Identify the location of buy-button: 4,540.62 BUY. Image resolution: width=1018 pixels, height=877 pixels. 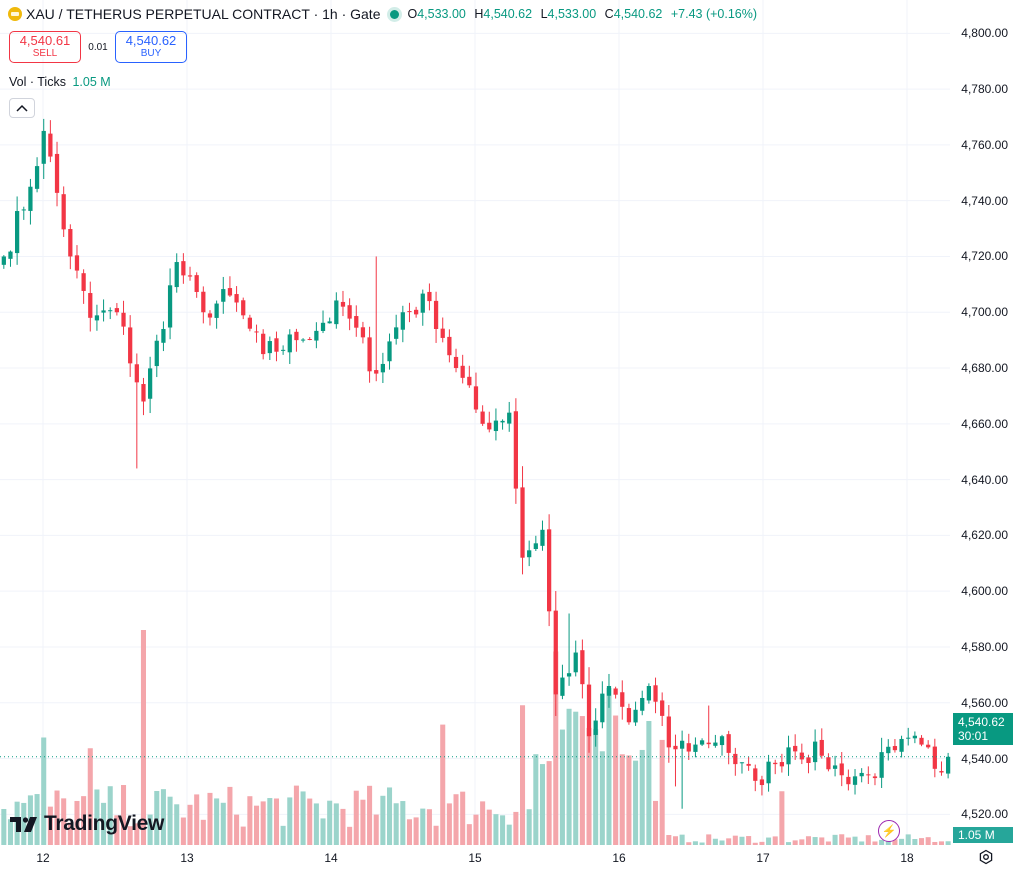
(151, 47).